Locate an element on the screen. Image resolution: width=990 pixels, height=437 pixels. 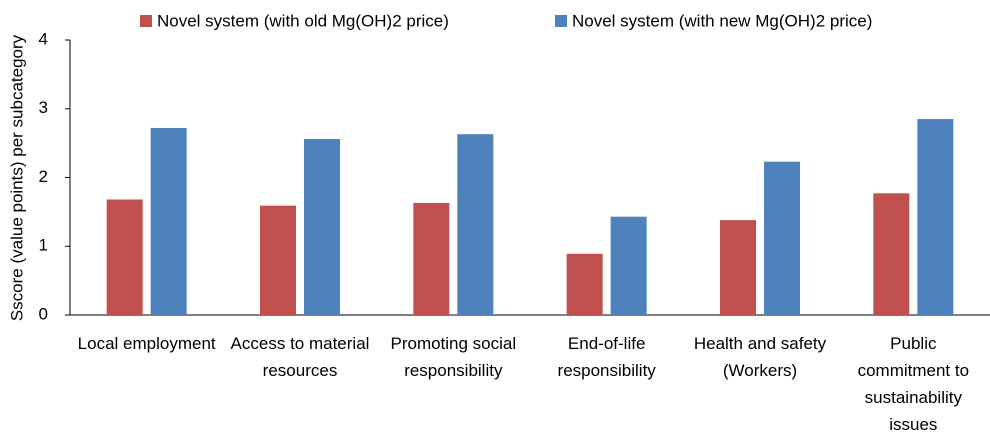
y-tick-label: 4 is located at coordinates (43, 38).